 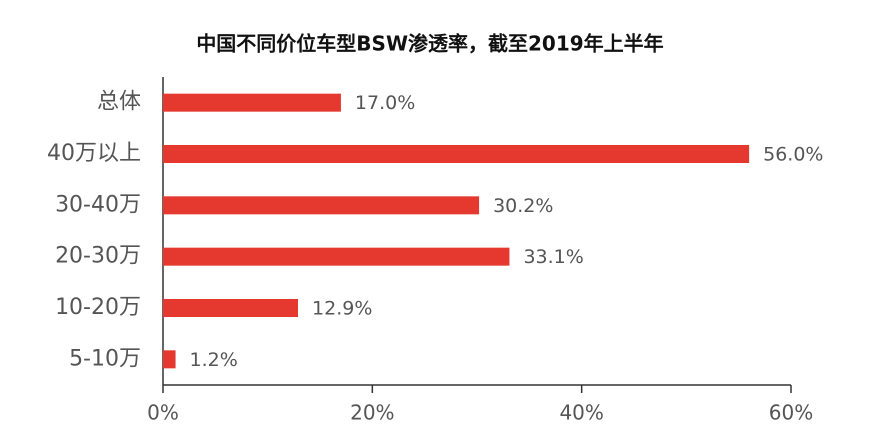 What do you see at coordinates (793, 155) in the screenshot?
I see `value-label: 56.0%` at bounding box center [793, 155].